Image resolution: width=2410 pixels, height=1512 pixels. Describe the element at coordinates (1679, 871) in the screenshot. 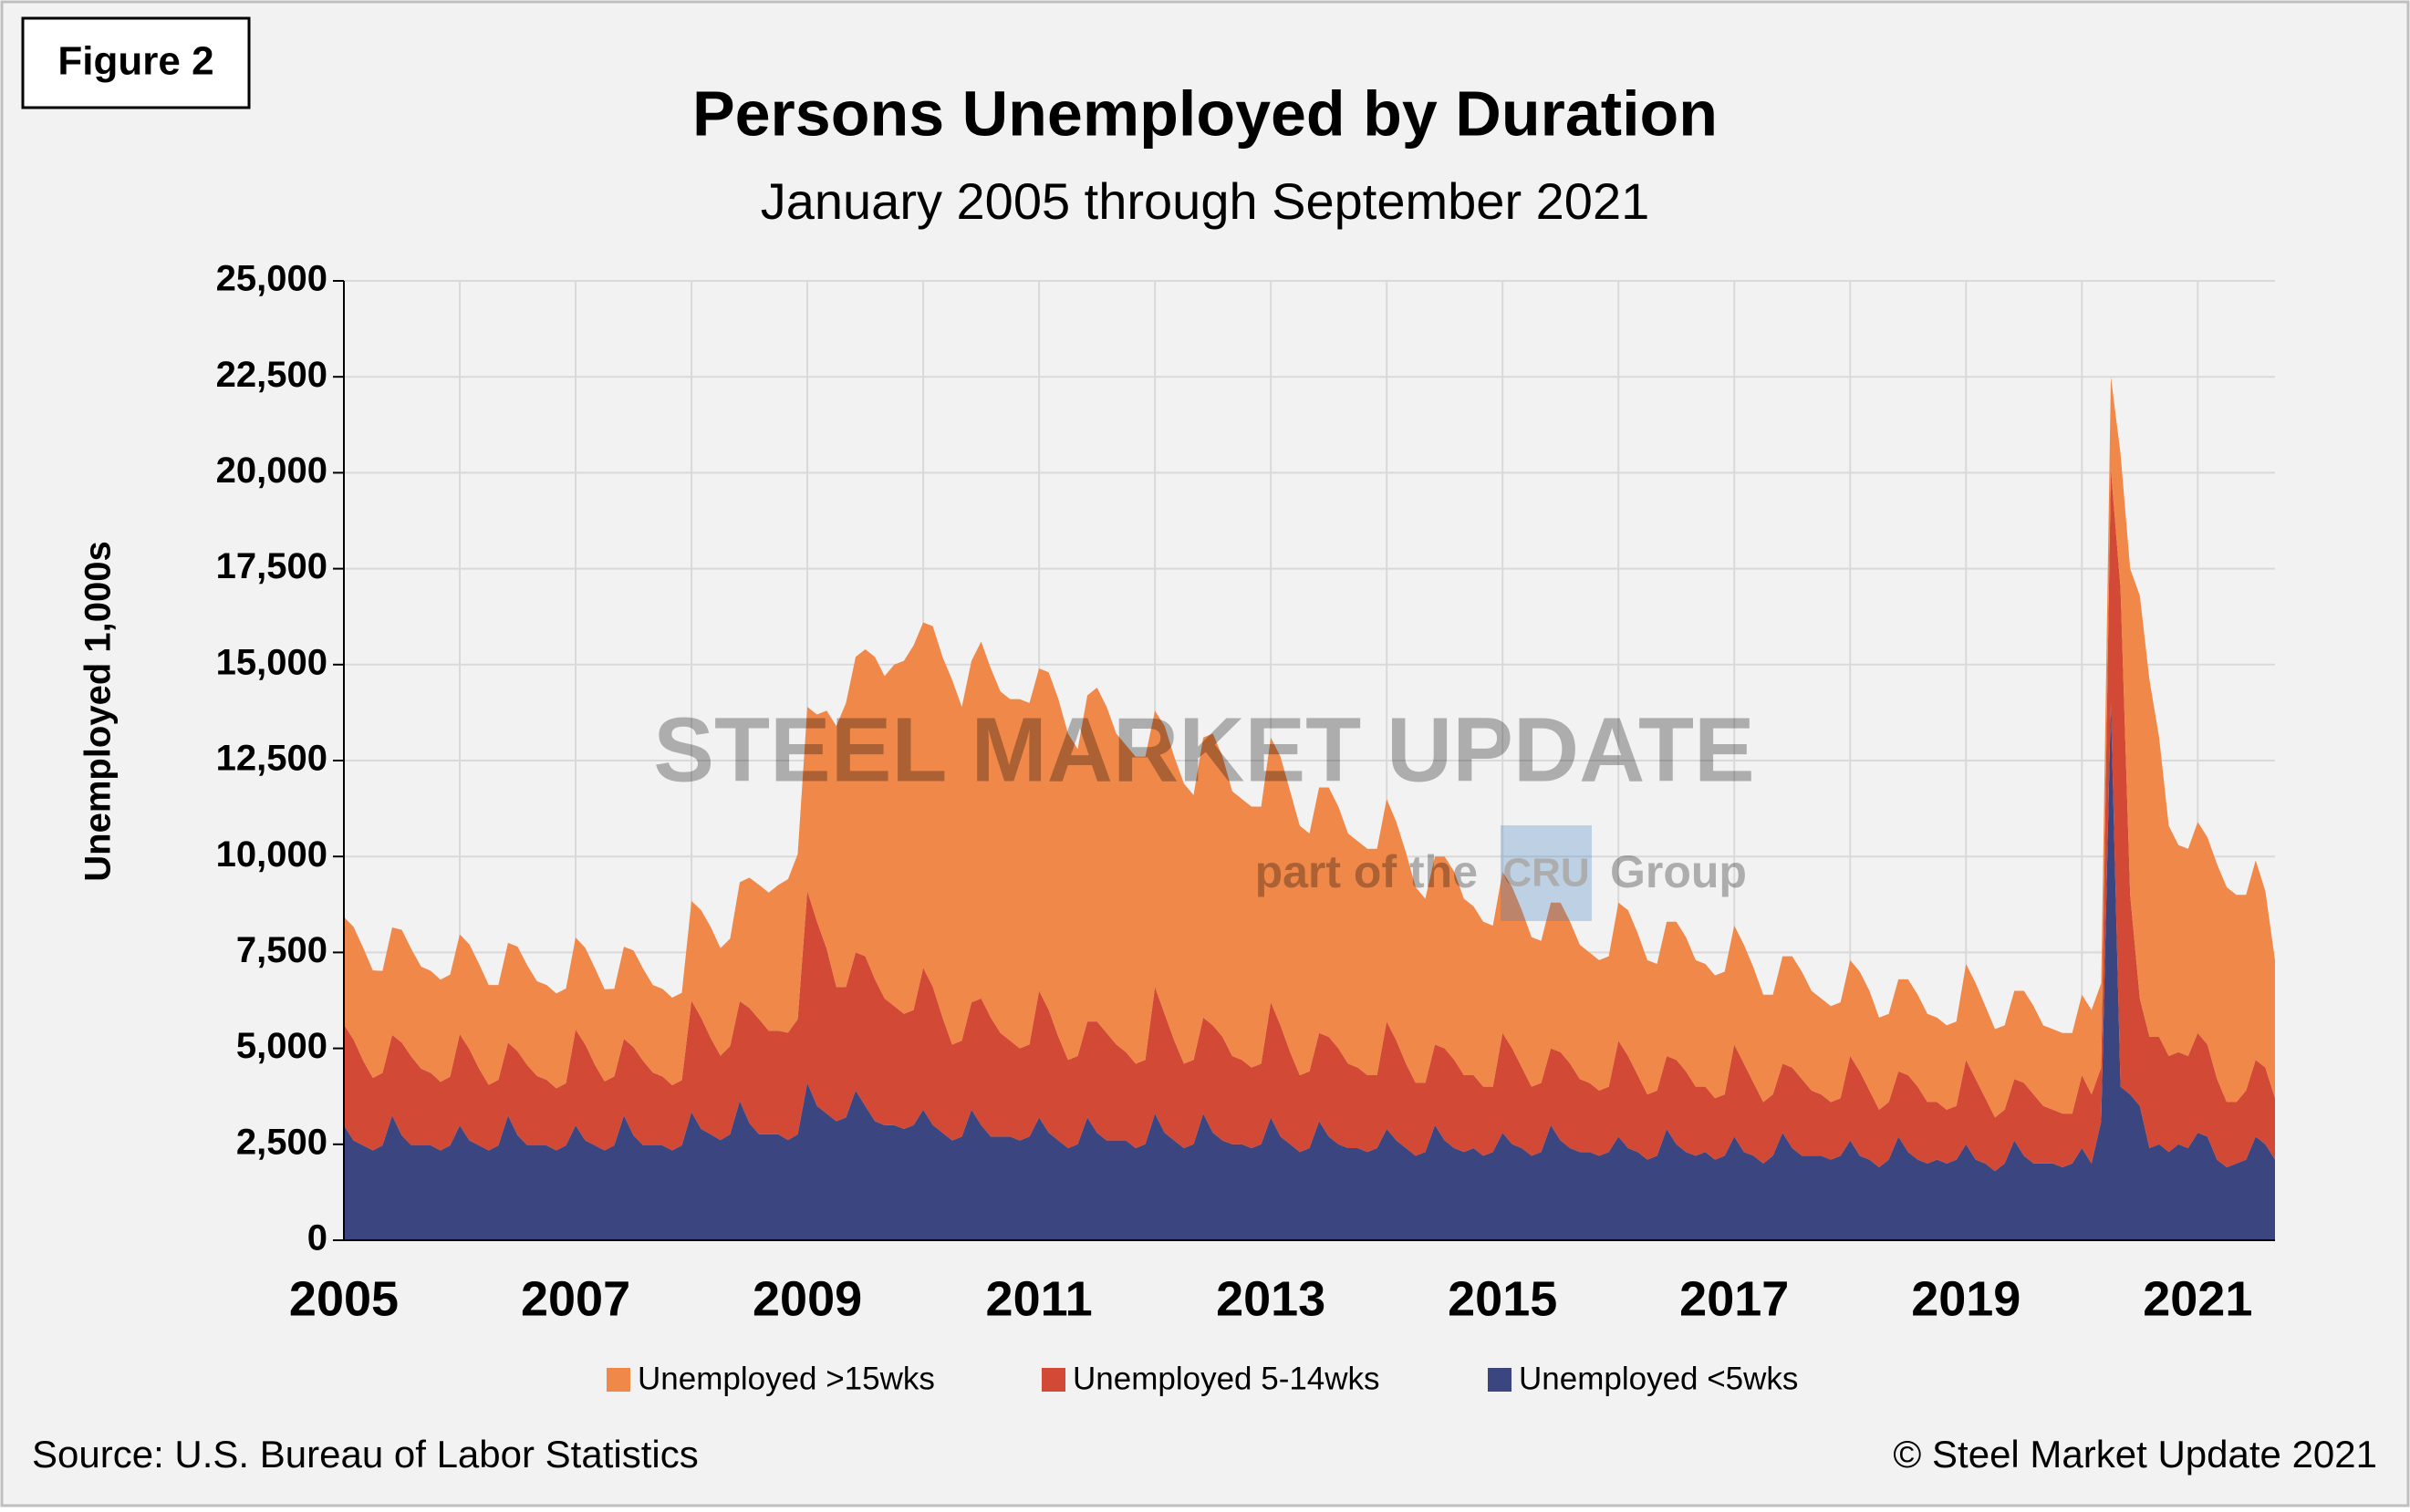

I see `watermark-text: Group` at that location.